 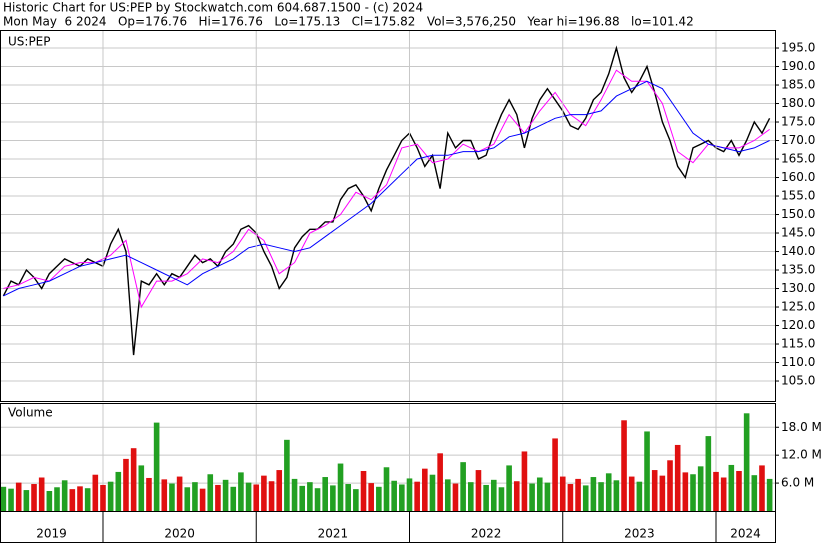 I want to click on y-tick-label: 120.0, so click(x=798, y=325).